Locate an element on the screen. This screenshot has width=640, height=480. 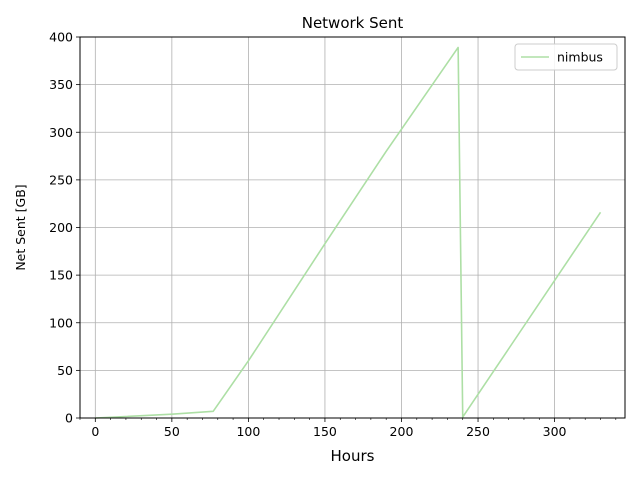
y-tick-label: 200 is located at coordinates (61, 227).